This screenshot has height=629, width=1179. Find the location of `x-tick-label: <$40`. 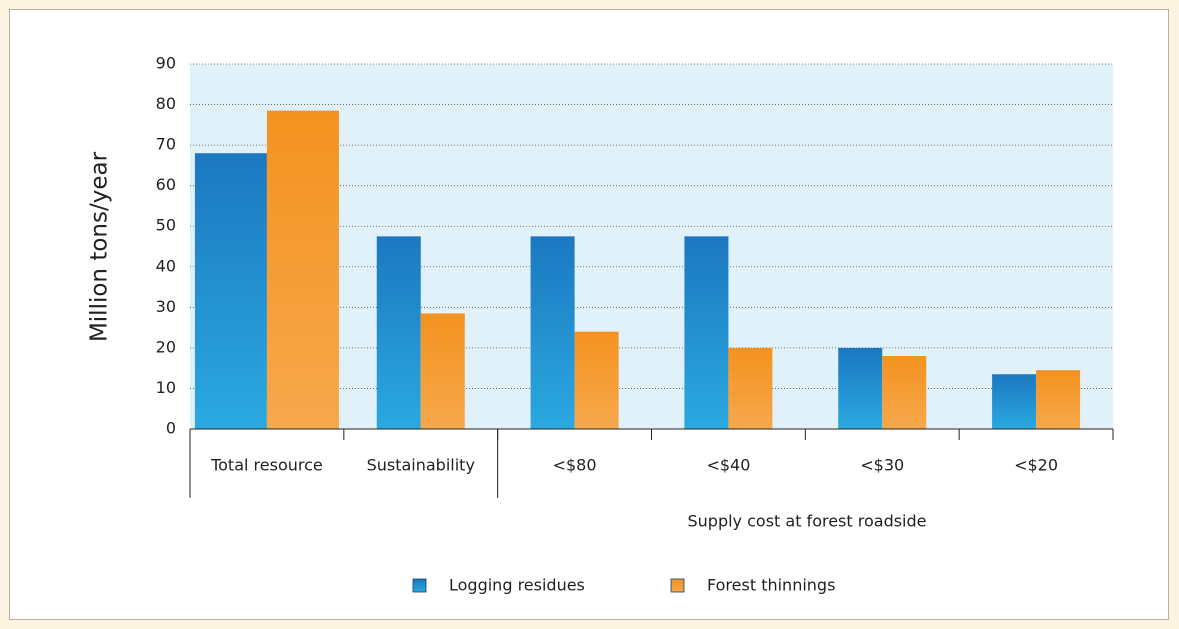

x-tick-label: <$40 is located at coordinates (728, 465).